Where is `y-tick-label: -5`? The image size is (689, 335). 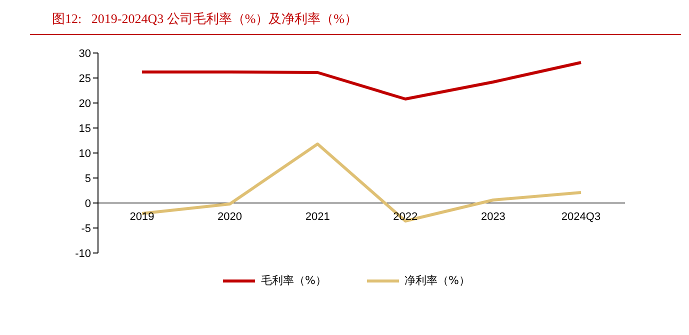
y-tick-label: -5 is located at coordinates (86, 228).